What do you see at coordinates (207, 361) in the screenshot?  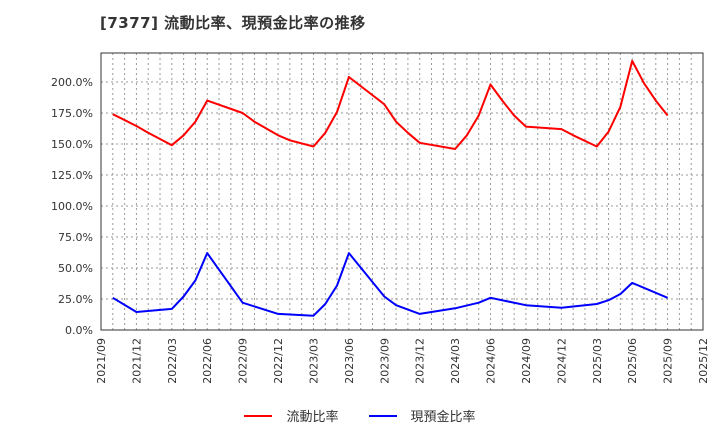 I see `x-tick-label: 2022/06` at bounding box center [207, 361].